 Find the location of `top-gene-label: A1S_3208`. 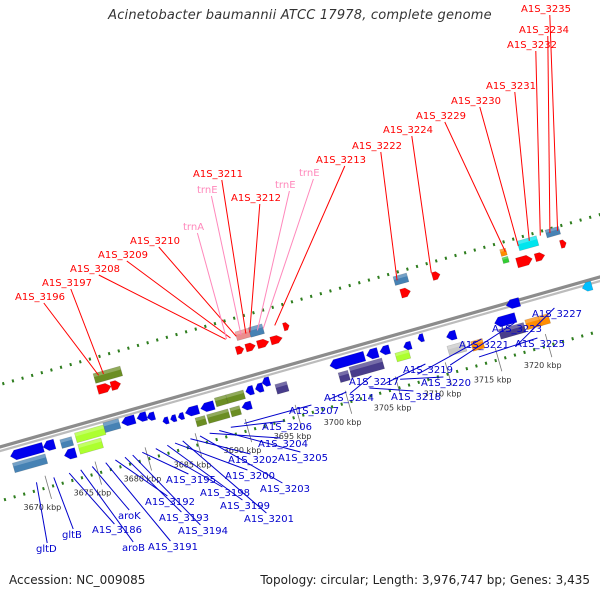

top-gene-label: A1S_3208 is located at coordinates (95, 269).